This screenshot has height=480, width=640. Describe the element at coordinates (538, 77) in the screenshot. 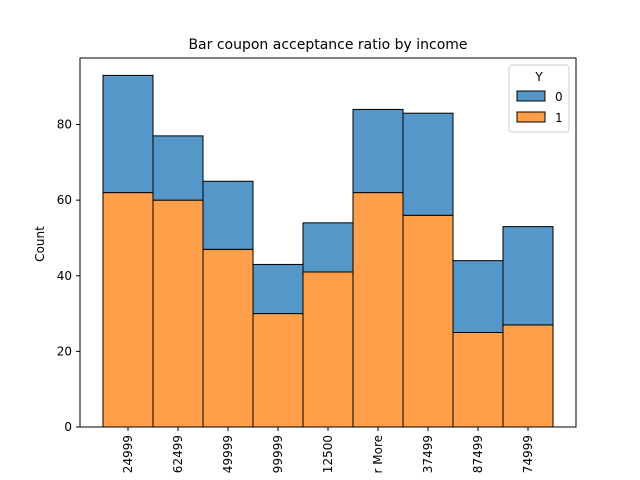

I see `legend-title: Y` at that location.